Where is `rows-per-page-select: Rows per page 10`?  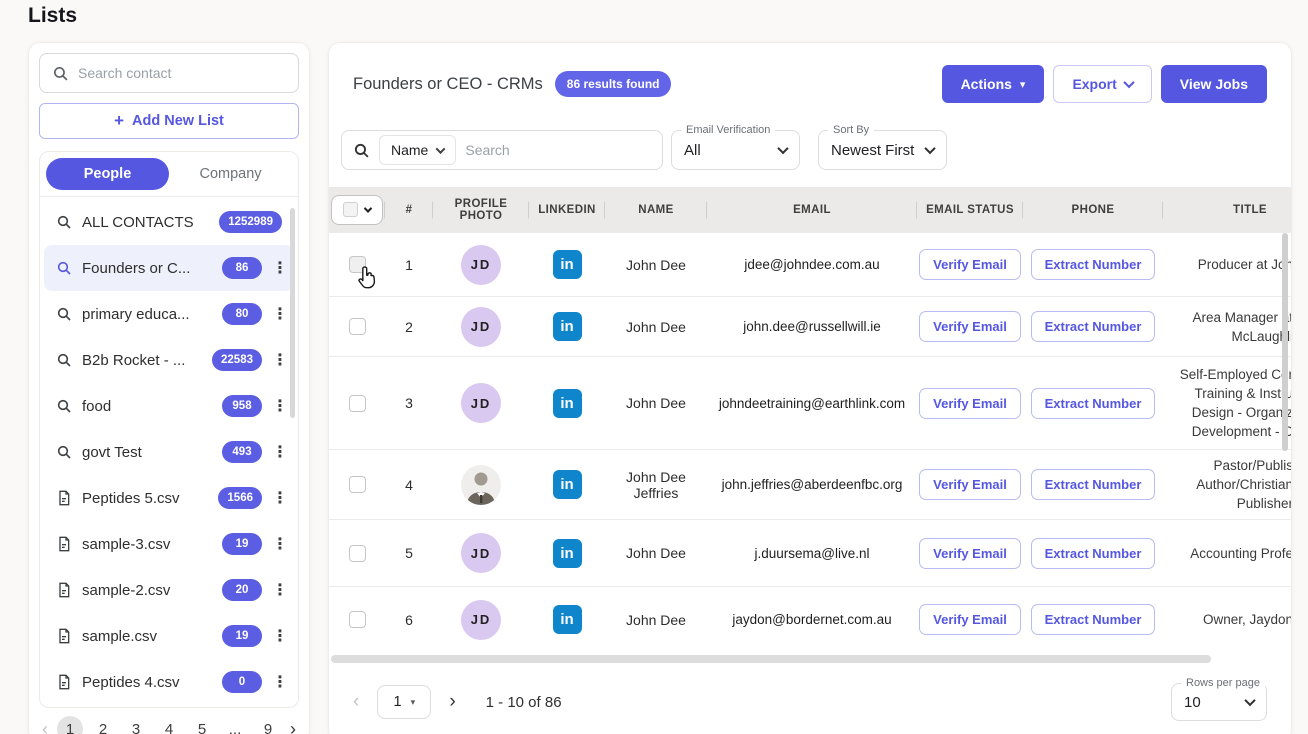 rows-per-page-select: Rows per page 10 is located at coordinates (1219, 699).